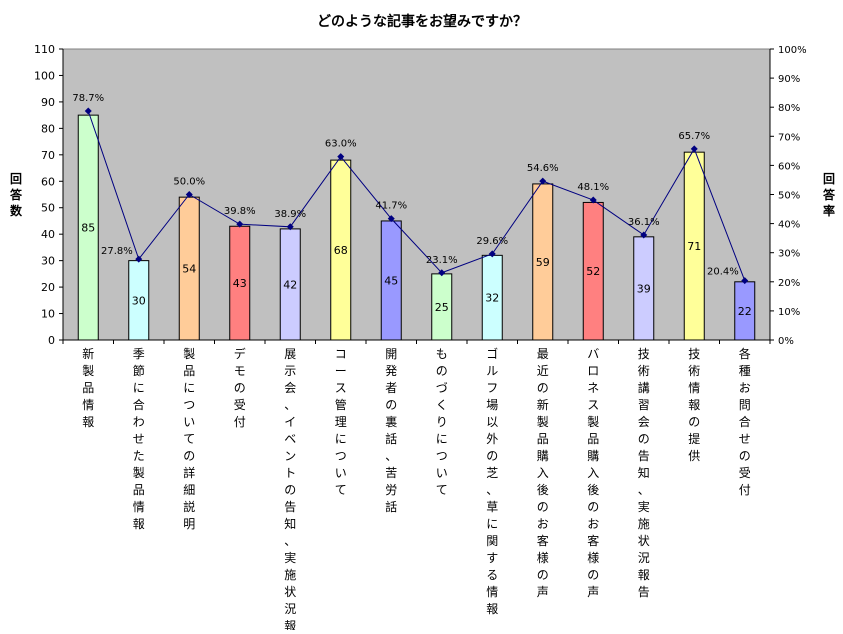 The image size is (843, 634). I want to click on category-label: 各種お問合せの受付, so click(745, 421).